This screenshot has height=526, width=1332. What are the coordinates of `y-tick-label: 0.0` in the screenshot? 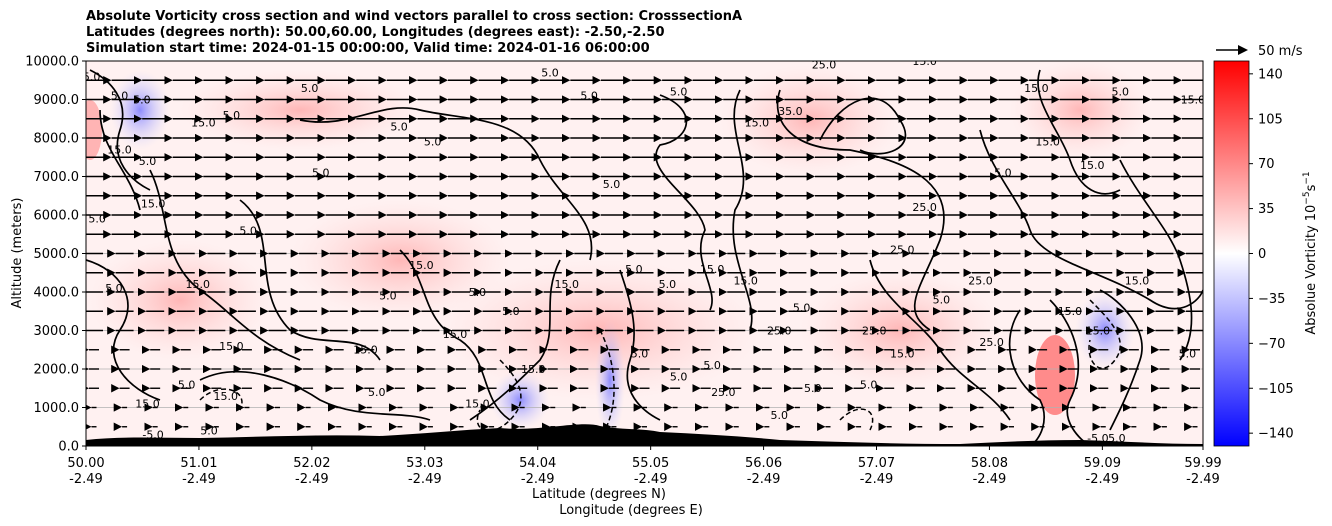 It's located at (68, 447).